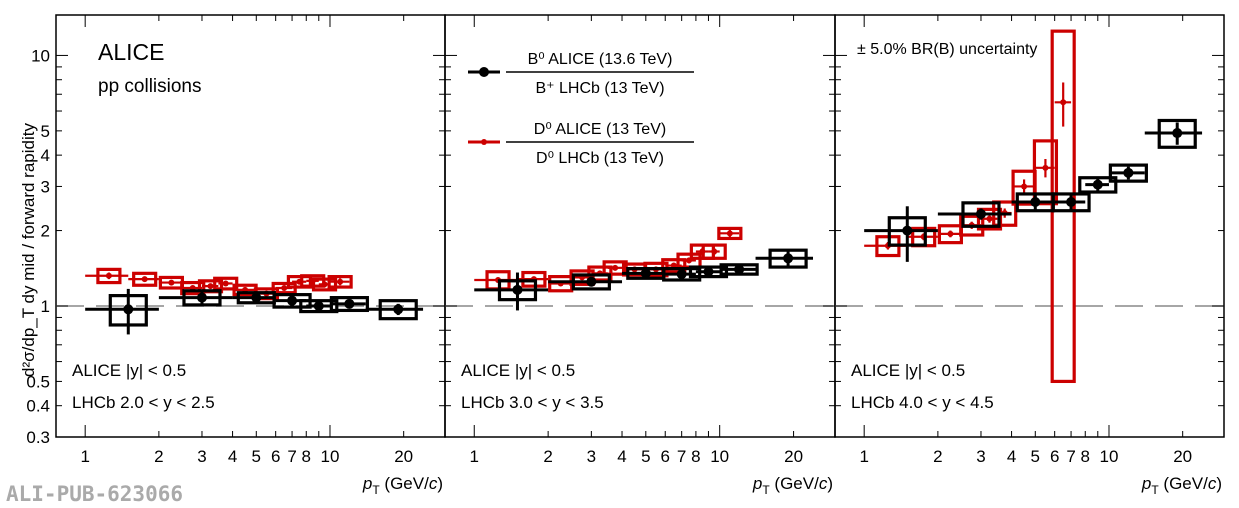 This screenshot has width=1239, height=508. I want to click on legend-denominator: B⁺ LHCb (13 TeV), so click(599, 88).